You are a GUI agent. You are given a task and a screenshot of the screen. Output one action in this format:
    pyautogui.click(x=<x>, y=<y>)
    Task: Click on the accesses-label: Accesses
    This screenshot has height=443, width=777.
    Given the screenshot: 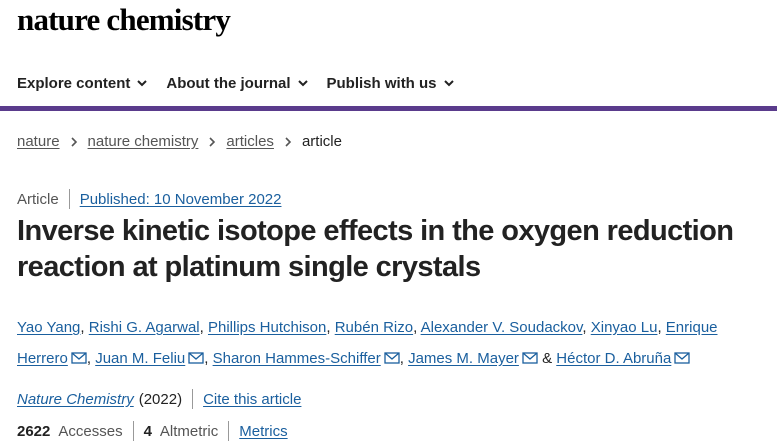 What is the action you would take?
    pyautogui.click(x=90, y=431)
    